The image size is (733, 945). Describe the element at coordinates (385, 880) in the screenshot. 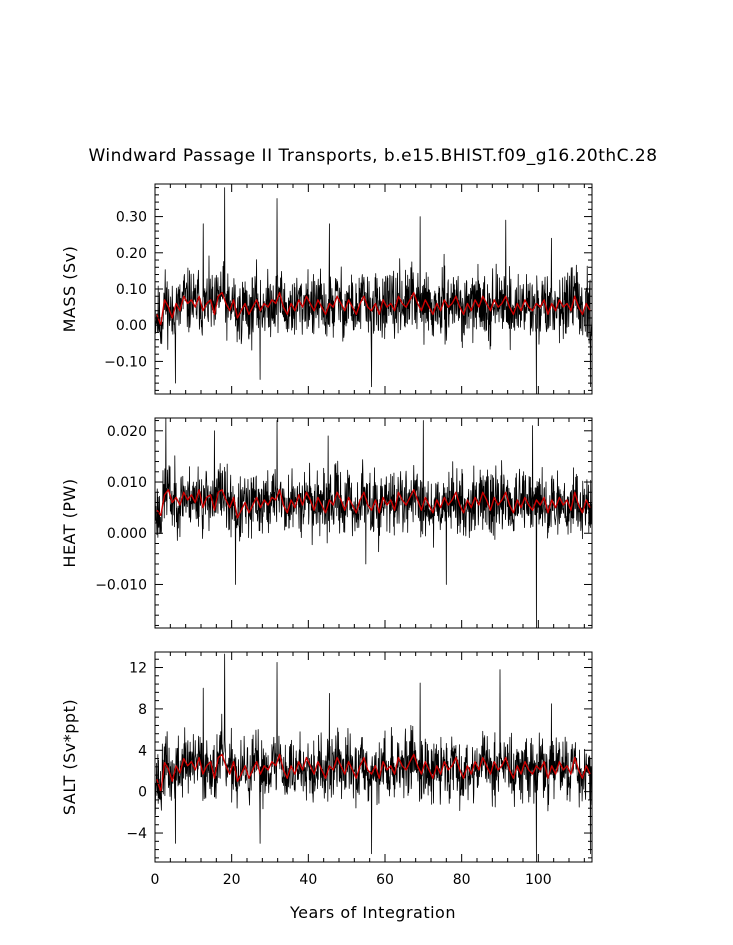

I see `bottom-x-tick-label: 60` at that location.